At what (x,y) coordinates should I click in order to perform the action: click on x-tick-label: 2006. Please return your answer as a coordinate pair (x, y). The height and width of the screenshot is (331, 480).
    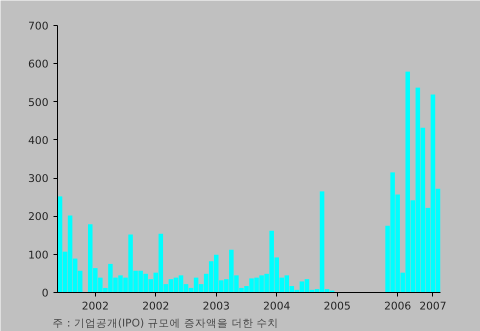
    Looking at the image, I should click on (398, 306).